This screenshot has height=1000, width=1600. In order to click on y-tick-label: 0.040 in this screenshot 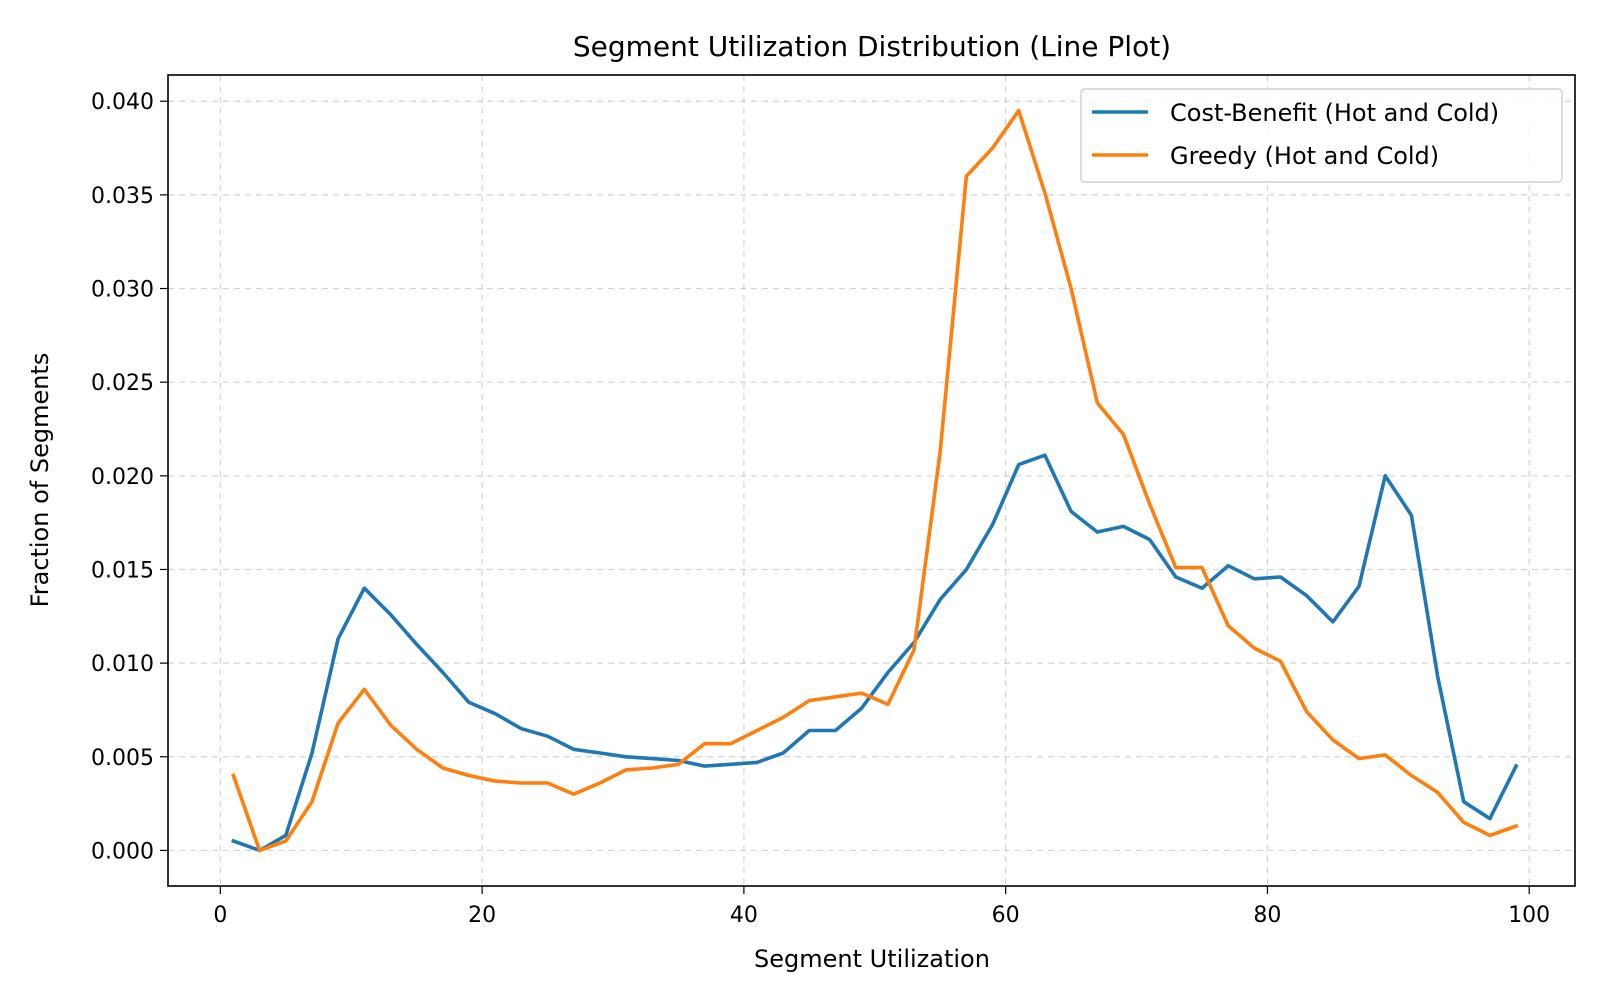, I will do `click(122, 102)`.